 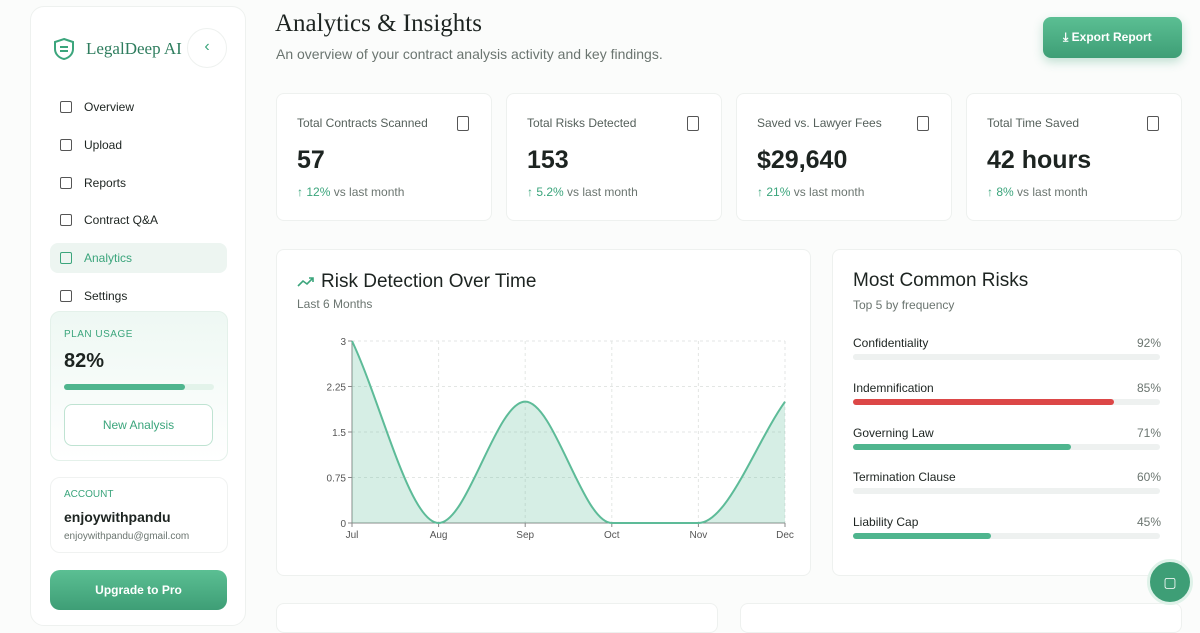 I want to click on risk-label: Confidentiality, so click(x=891, y=343).